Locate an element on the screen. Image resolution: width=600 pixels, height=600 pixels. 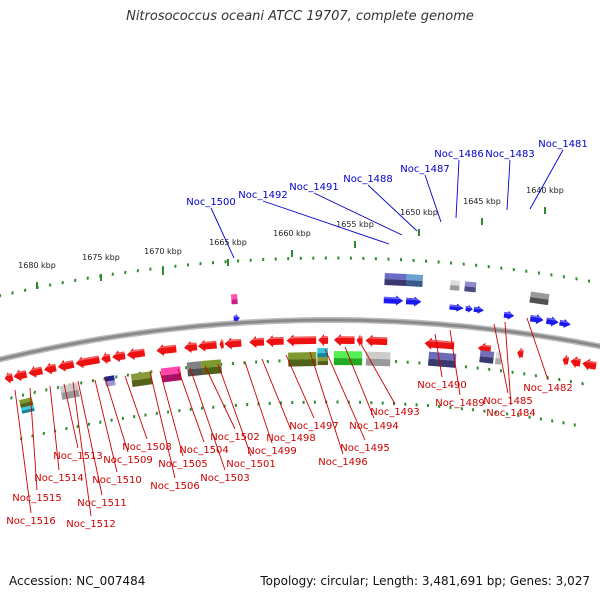
reverse-gene-label: Noc_1501 is located at coordinates (251, 464).